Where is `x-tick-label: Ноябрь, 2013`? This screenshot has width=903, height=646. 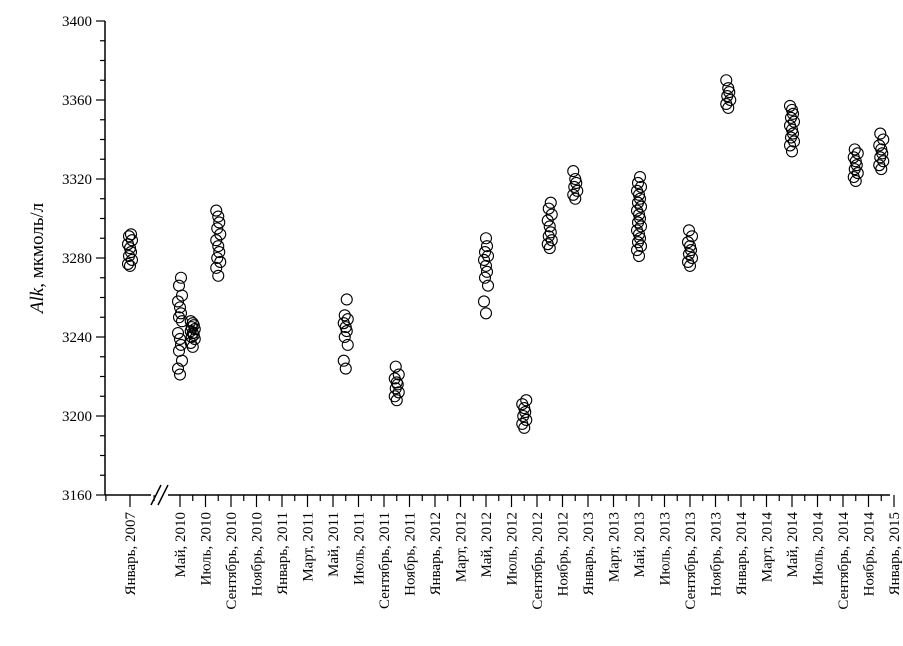 x-tick-label: Ноябрь, 2013 is located at coordinates (717, 554).